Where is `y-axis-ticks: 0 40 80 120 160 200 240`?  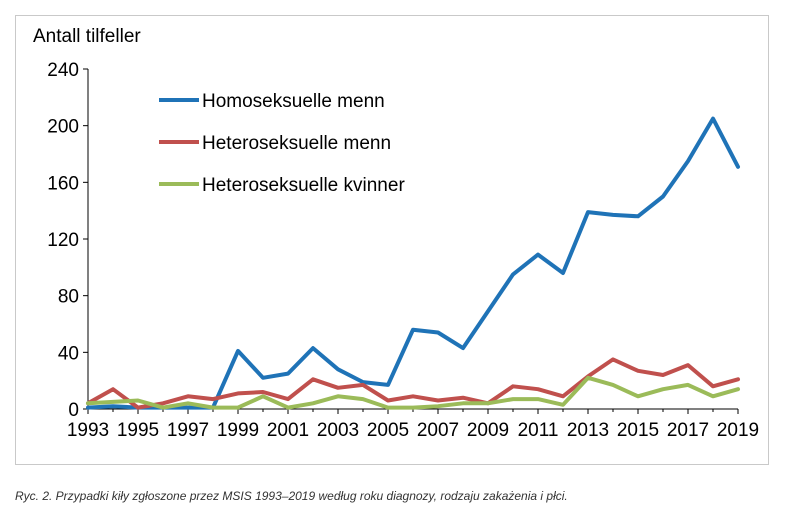 y-axis-ticks: 0 40 80 120 160 200 240 is located at coordinates (67, 240).